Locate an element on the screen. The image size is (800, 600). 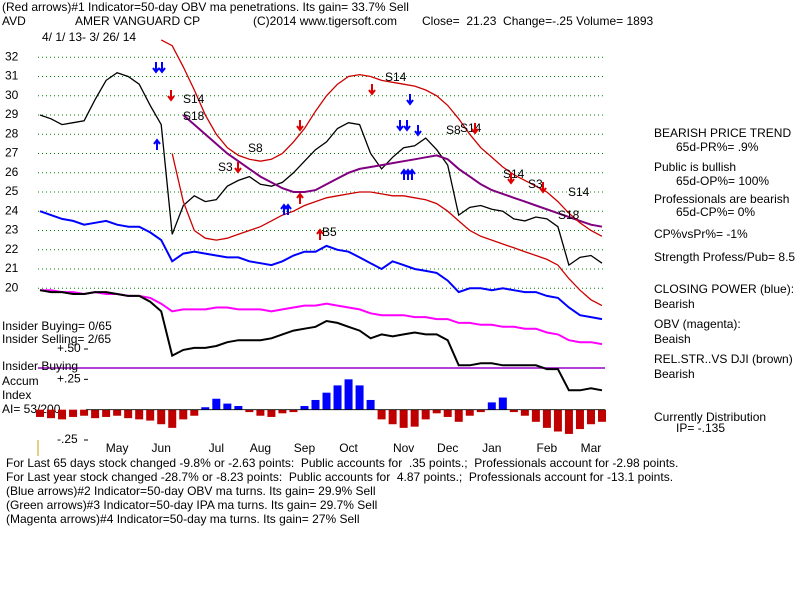
side-label: BEARISH PRICE TREND is located at coordinates (722, 133).